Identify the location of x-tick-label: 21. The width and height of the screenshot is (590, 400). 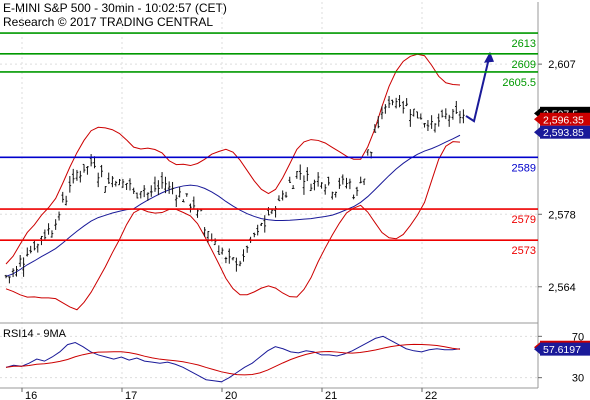
(331, 395).